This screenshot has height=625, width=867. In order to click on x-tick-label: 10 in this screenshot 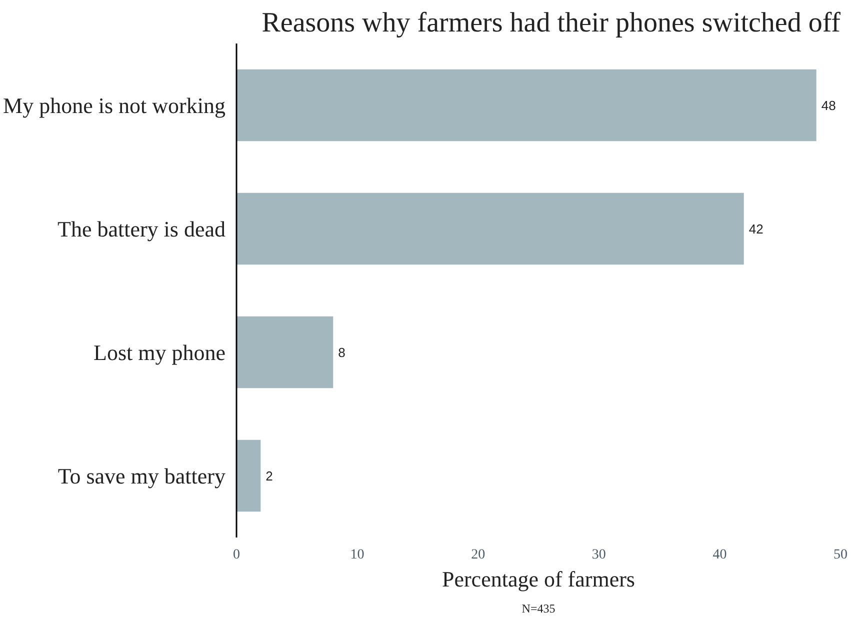, I will do `click(357, 555)`.